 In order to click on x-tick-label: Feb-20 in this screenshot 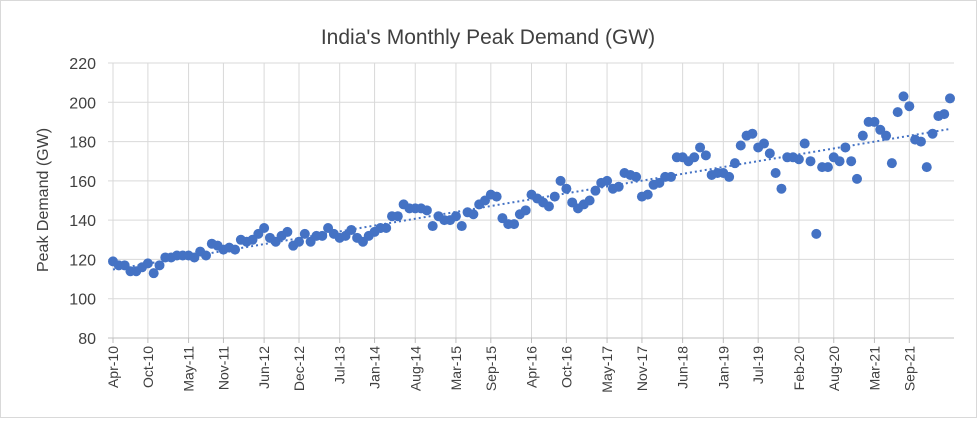, I will do `click(799, 368)`.